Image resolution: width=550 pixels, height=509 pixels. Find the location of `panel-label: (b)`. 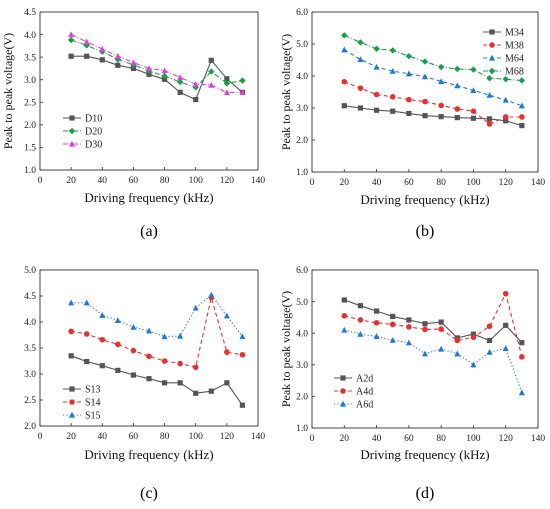

panel-label: (b) is located at coordinates (425, 231).